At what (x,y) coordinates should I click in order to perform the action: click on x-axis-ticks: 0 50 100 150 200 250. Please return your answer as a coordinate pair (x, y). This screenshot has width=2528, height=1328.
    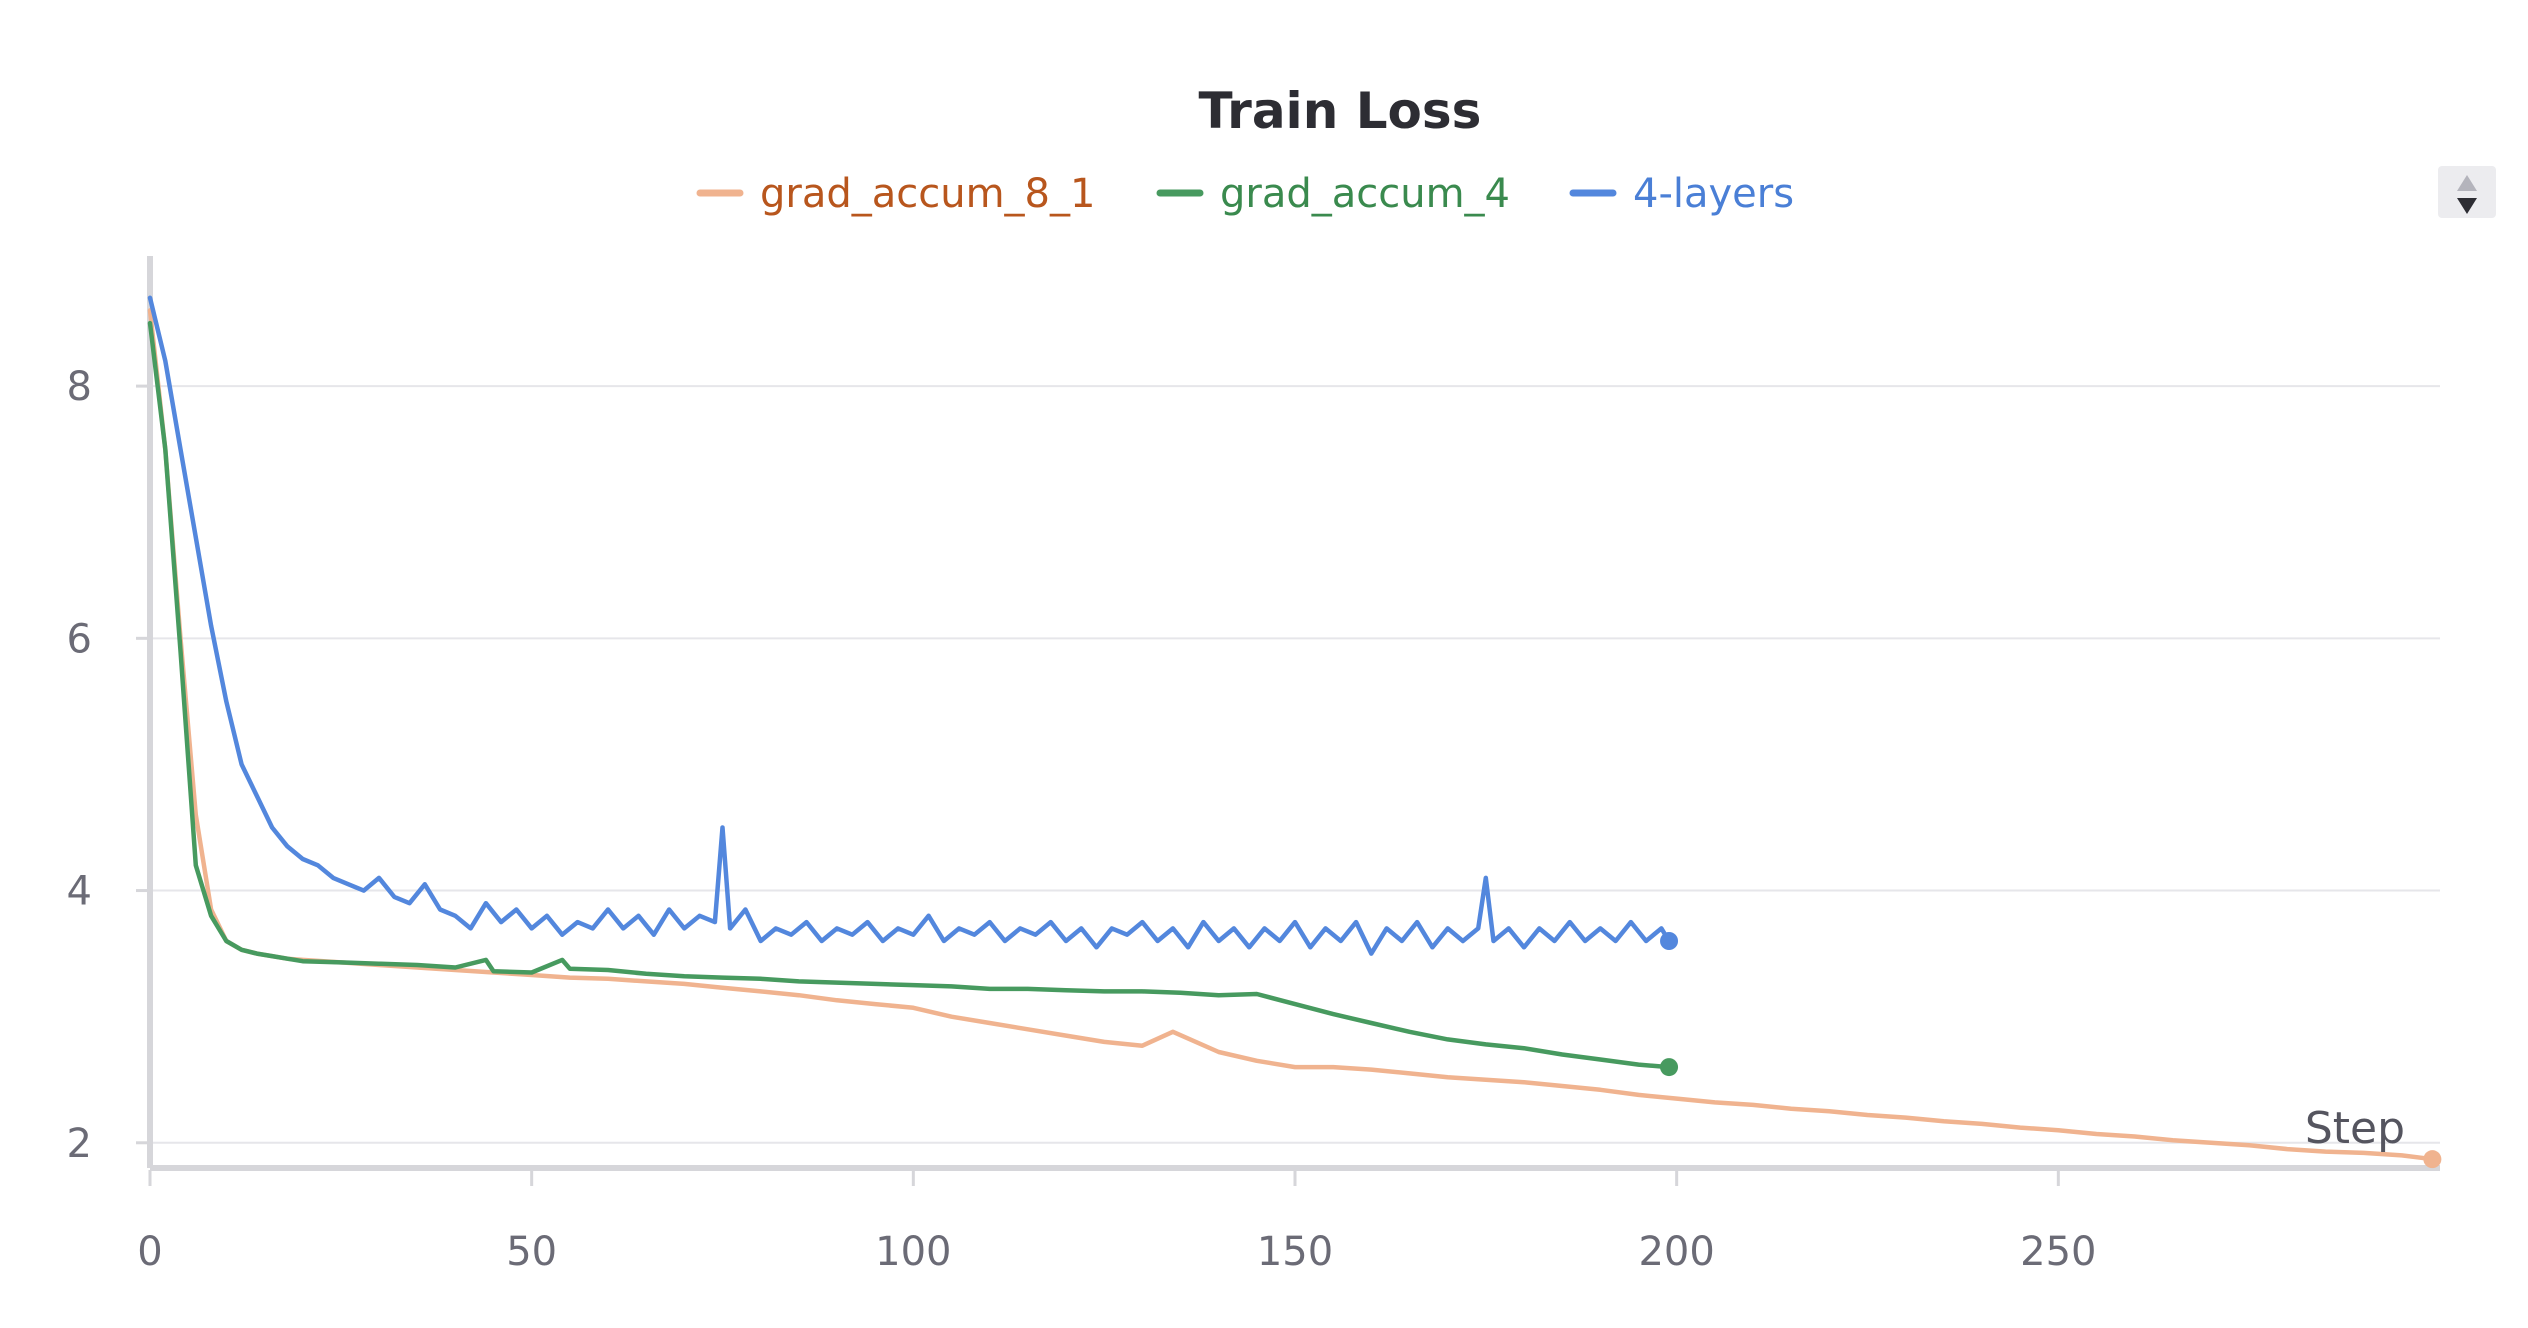
    Looking at the image, I should click on (1117, 1222).